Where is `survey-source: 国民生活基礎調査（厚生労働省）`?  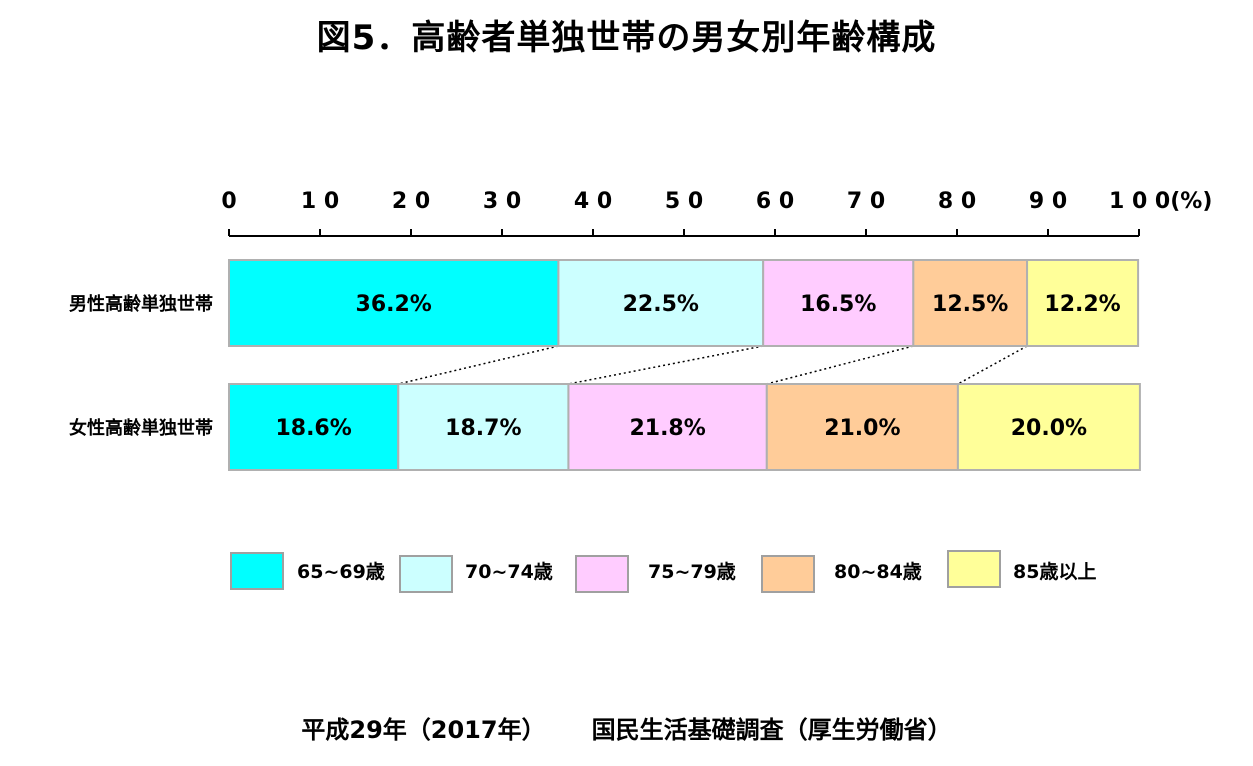
survey-source: 国民生活基礎調査（厚生労働省） is located at coordinates (771, 730).